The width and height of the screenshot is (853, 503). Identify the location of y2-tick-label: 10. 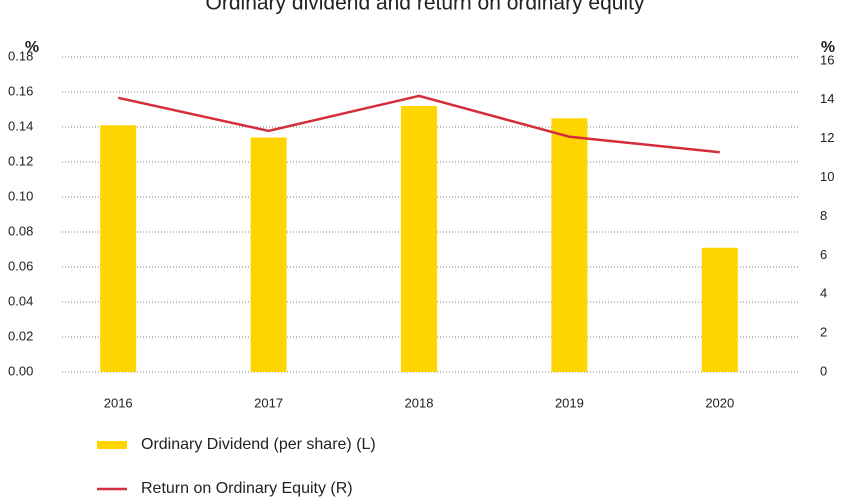
(827, 176).